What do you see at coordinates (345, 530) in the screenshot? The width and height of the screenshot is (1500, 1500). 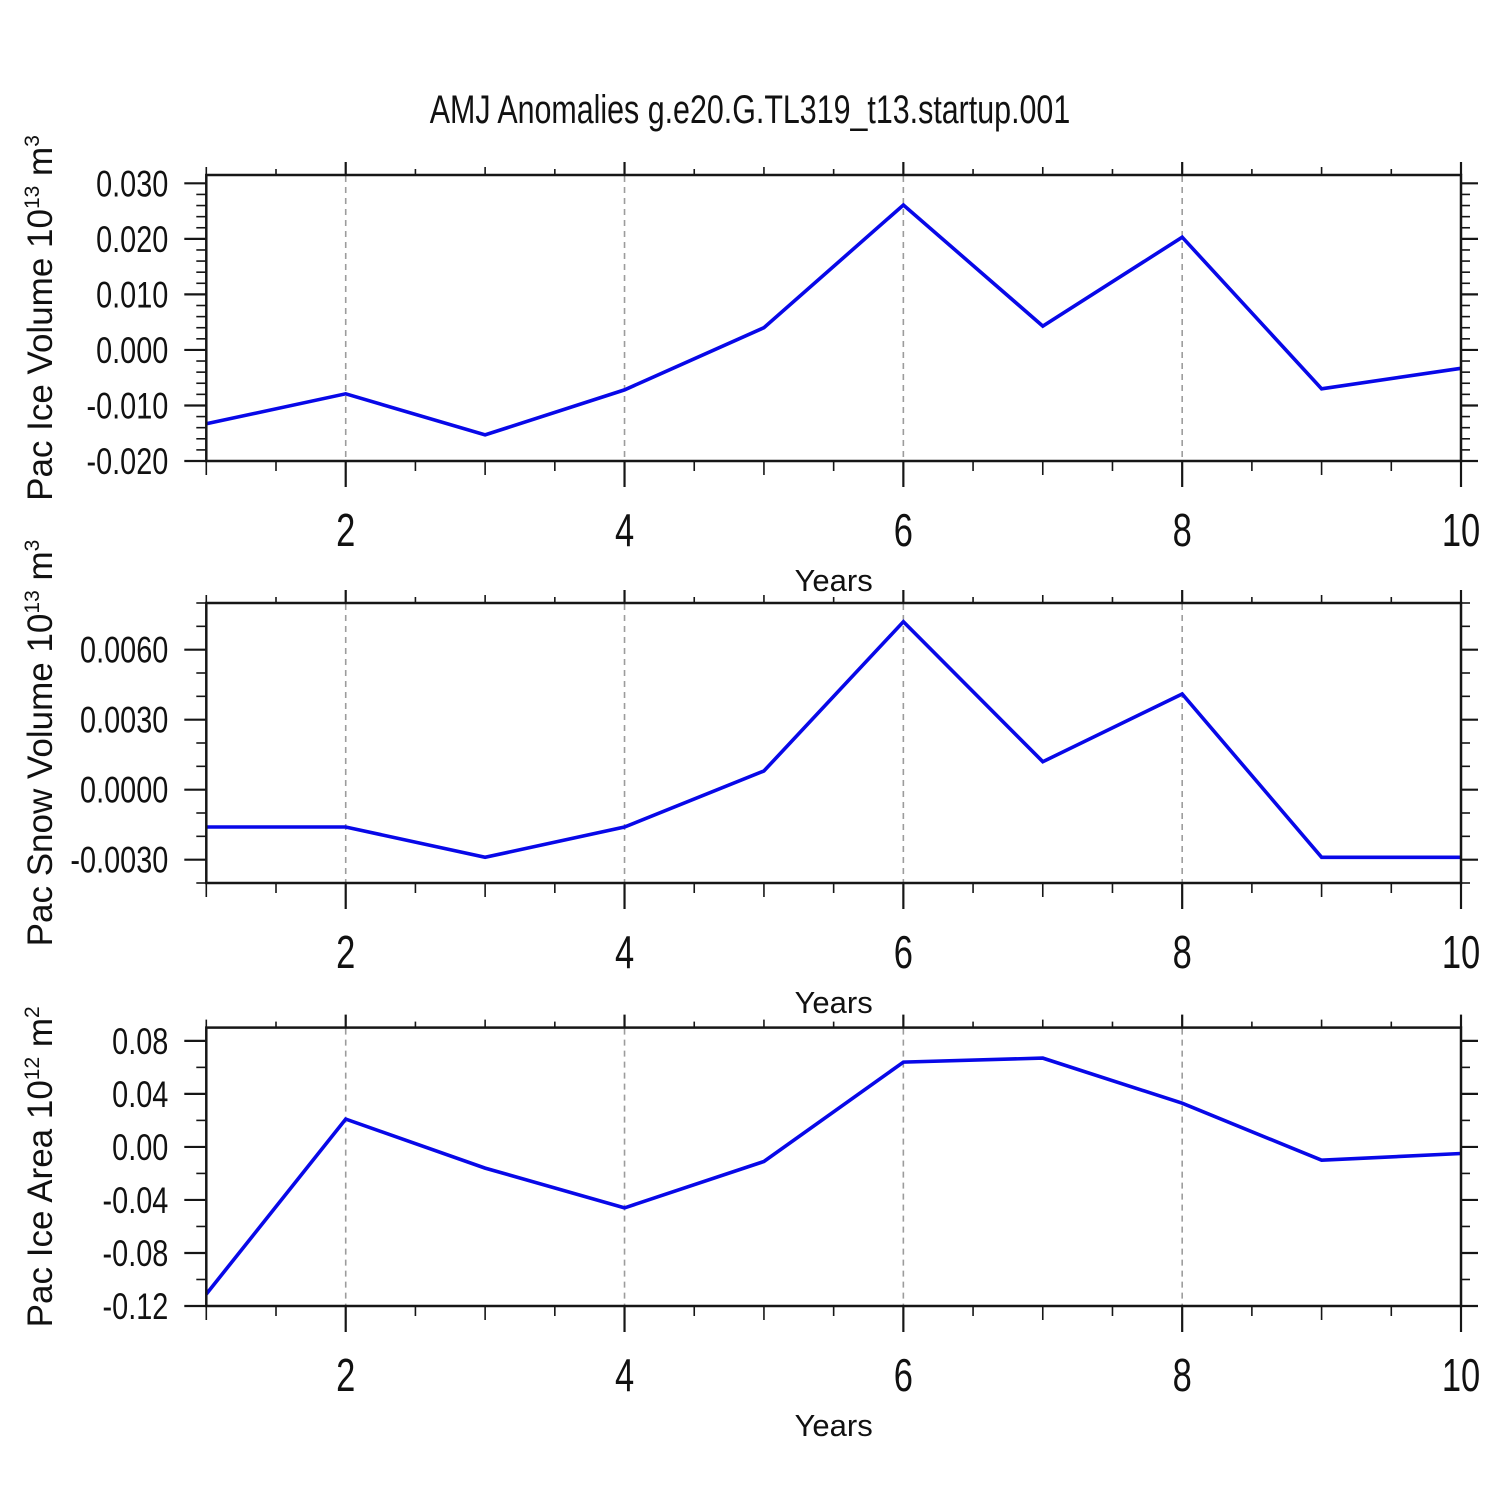 I see `panel-1-xtick-label: 2` at bounding box center [345, 530].